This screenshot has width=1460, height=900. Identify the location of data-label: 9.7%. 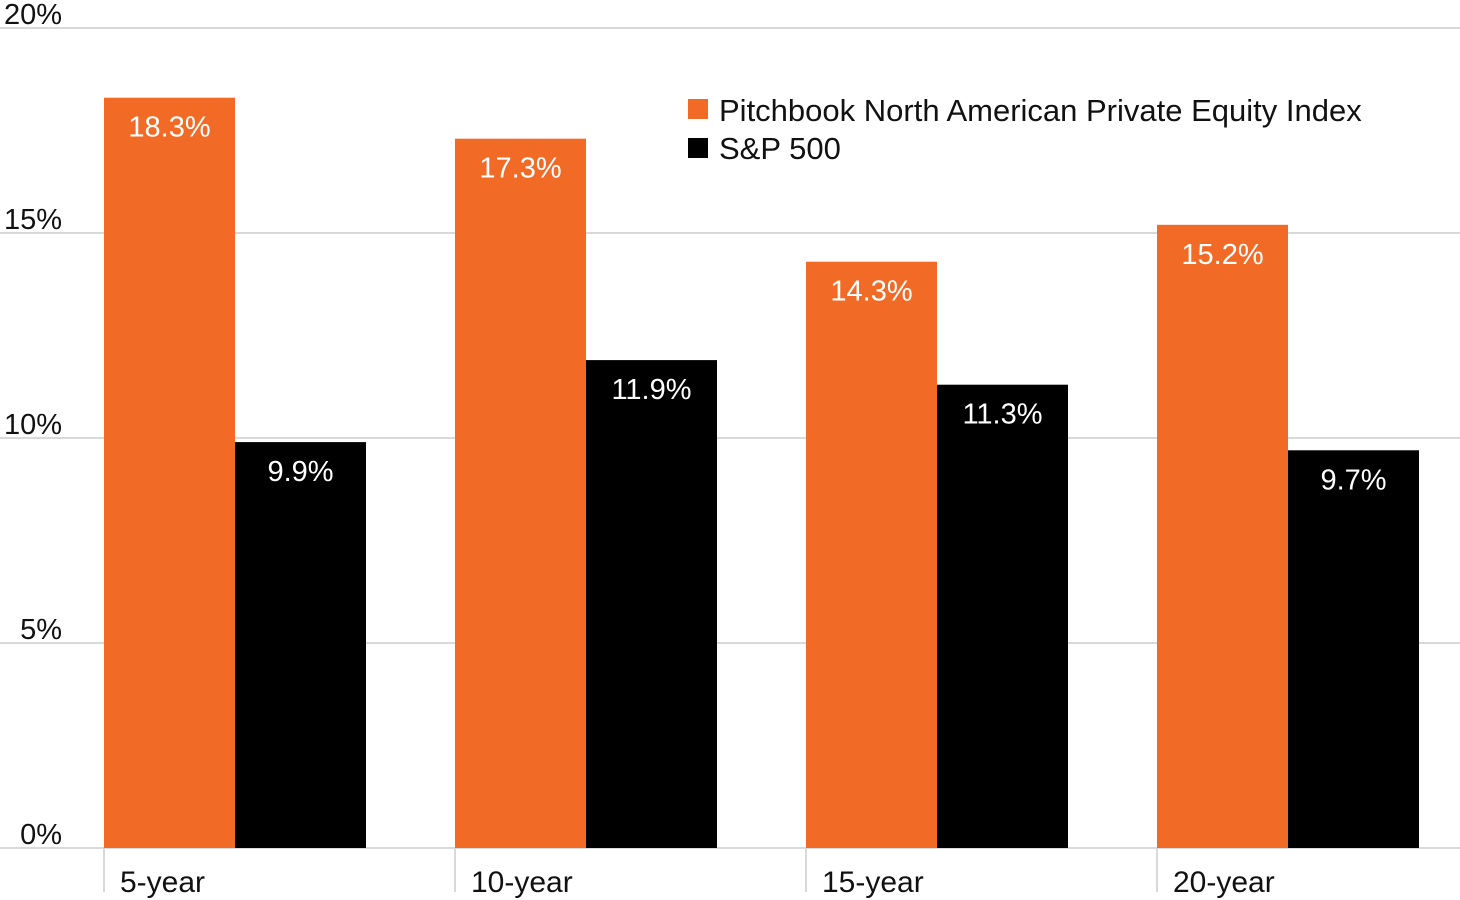
(1353, 480).